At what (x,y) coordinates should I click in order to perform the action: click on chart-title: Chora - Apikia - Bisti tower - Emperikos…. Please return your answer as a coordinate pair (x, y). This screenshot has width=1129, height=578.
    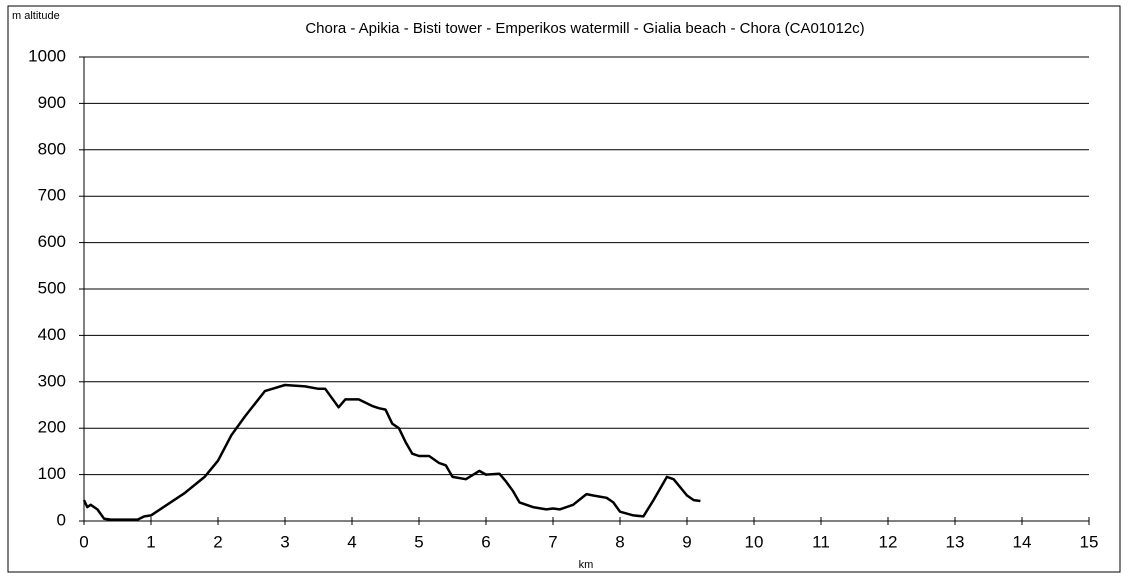
    Looking at the image, I should click on (584, 28).